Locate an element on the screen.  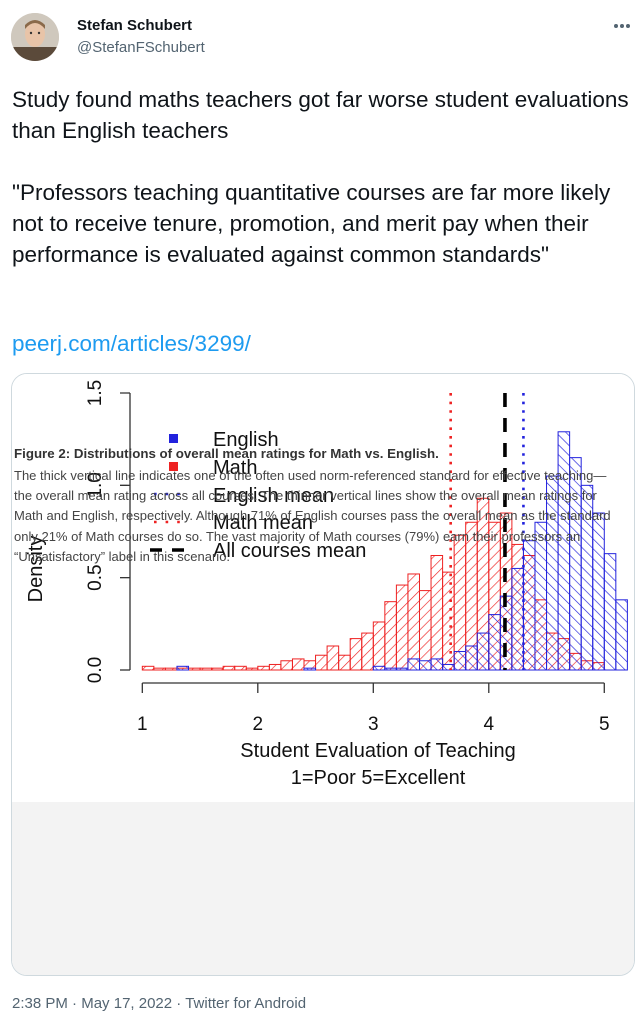
x-tick-label: 5 is located at coordinates (604, 724).